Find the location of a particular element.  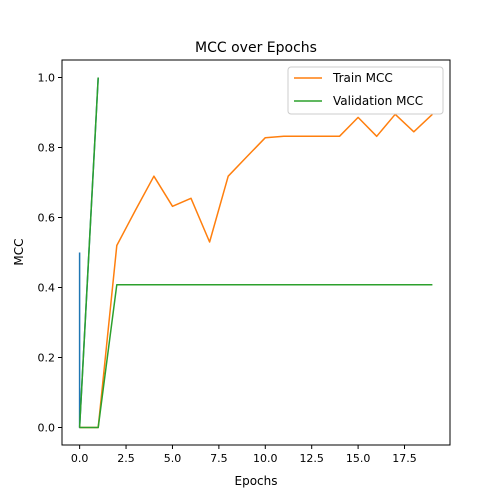

y-axis-label: MCC is located at coordinates (19, 251).